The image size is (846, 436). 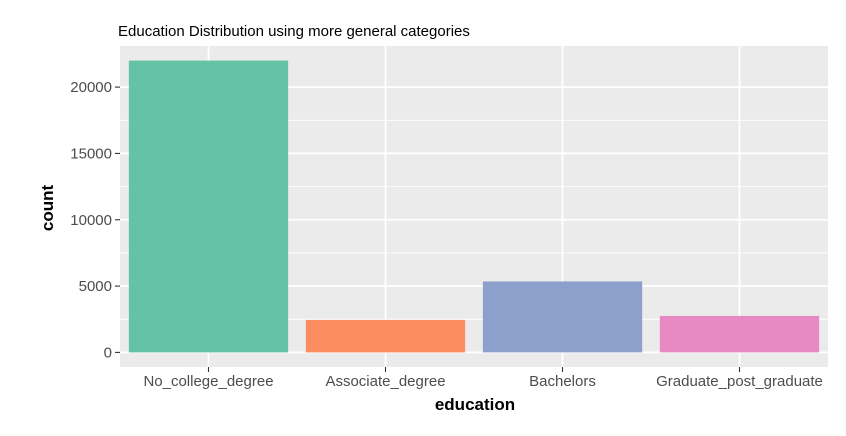 I want to click on y-tick-label: 0, so click(x=108, y=352).